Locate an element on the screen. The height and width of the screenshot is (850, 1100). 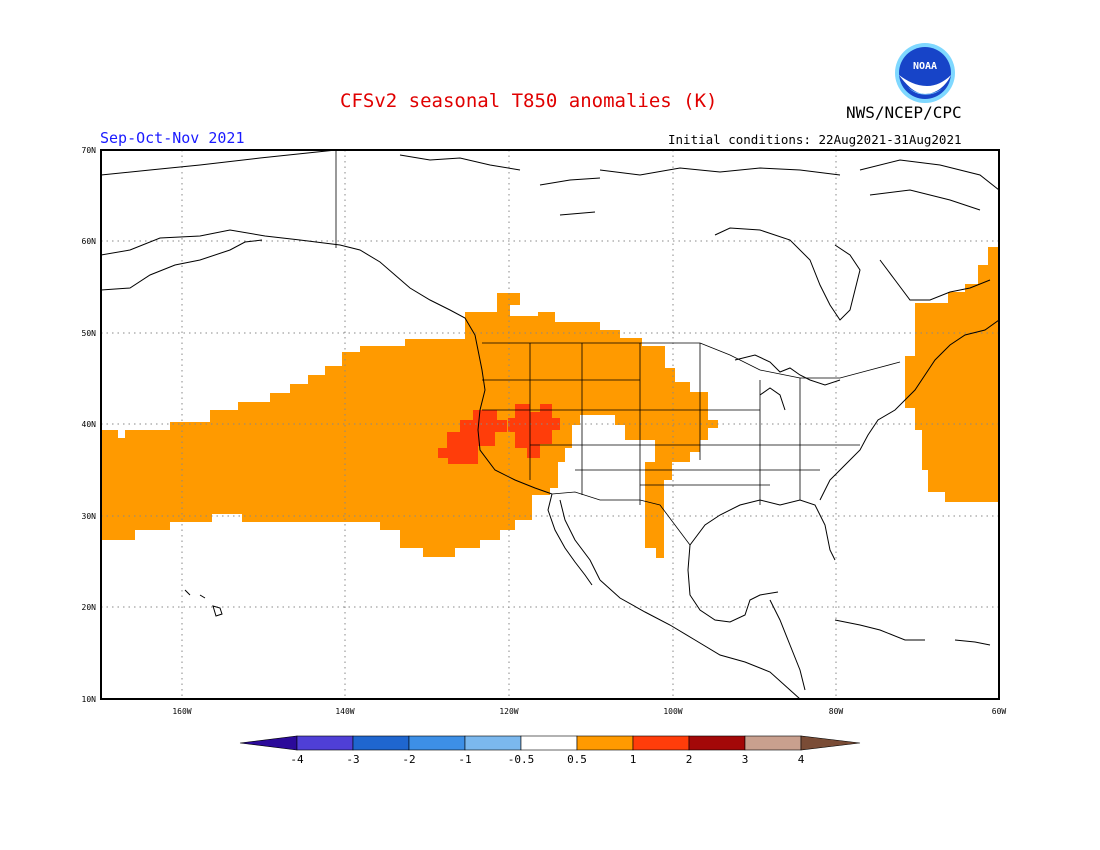
lon-label: 120W is located at coordinates (508, 711).